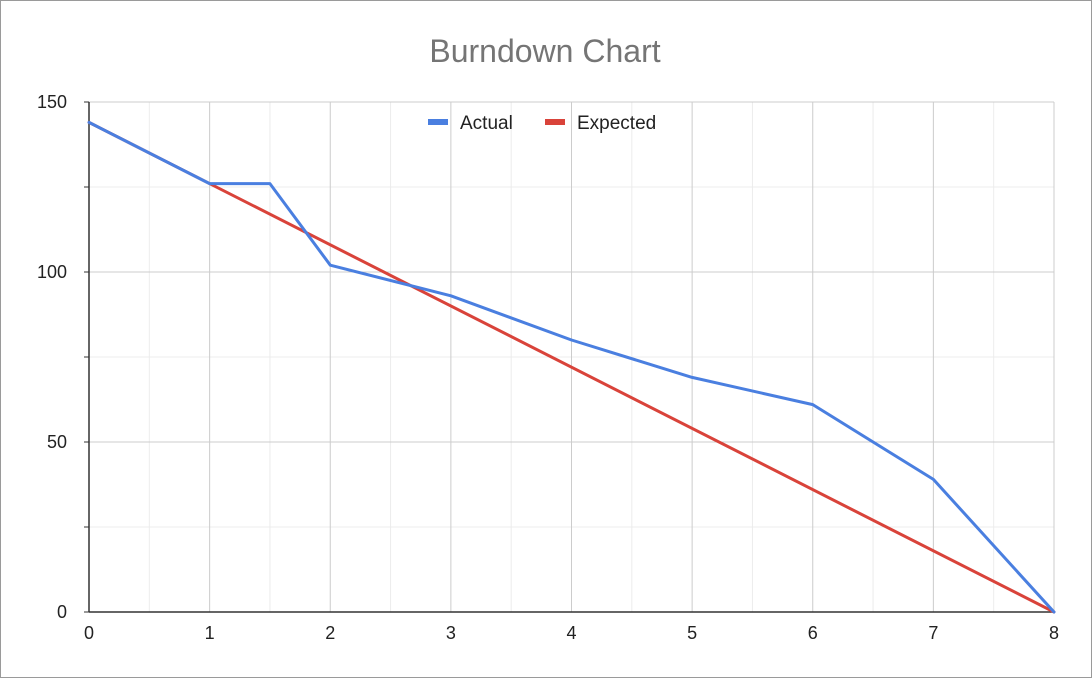 This screenshot has width=1092, height=678. I want to click on x-axis-ticks: 0 1 2 3 4 5 6 7 8, so click(571, 633).